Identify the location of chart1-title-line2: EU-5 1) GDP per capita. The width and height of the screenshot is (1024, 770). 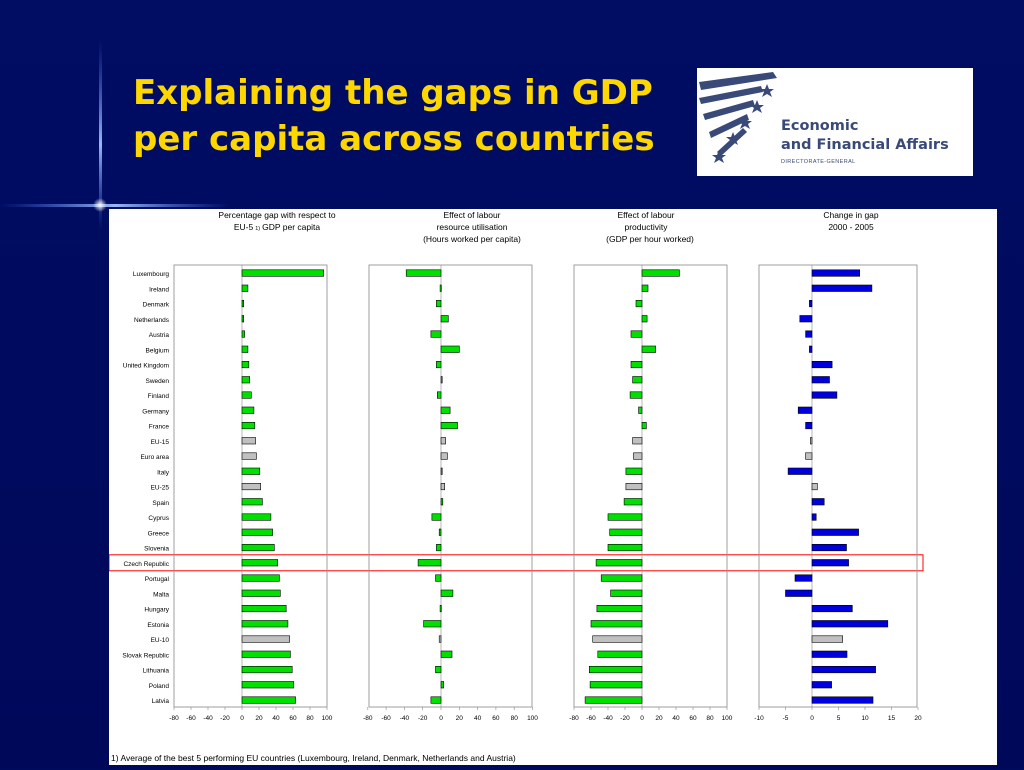
(277, 227).